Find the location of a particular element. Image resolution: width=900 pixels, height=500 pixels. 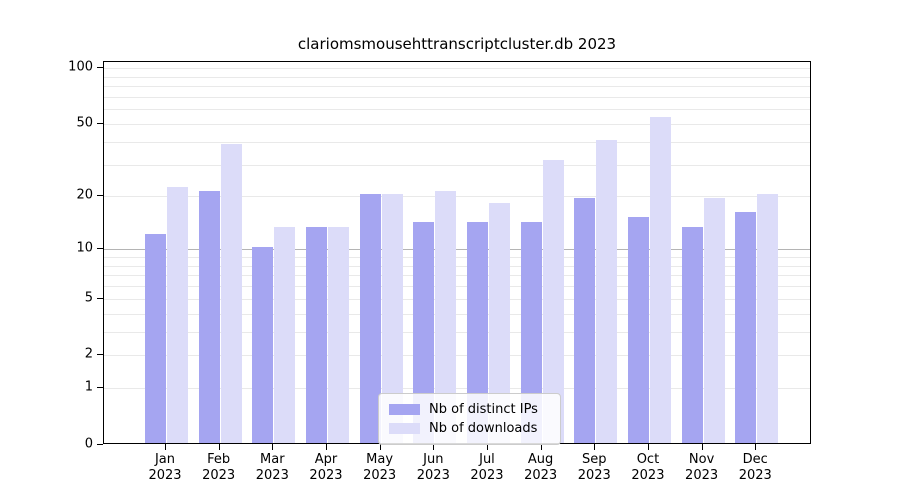

x-tick-aug is located at coordinates (541, 447).